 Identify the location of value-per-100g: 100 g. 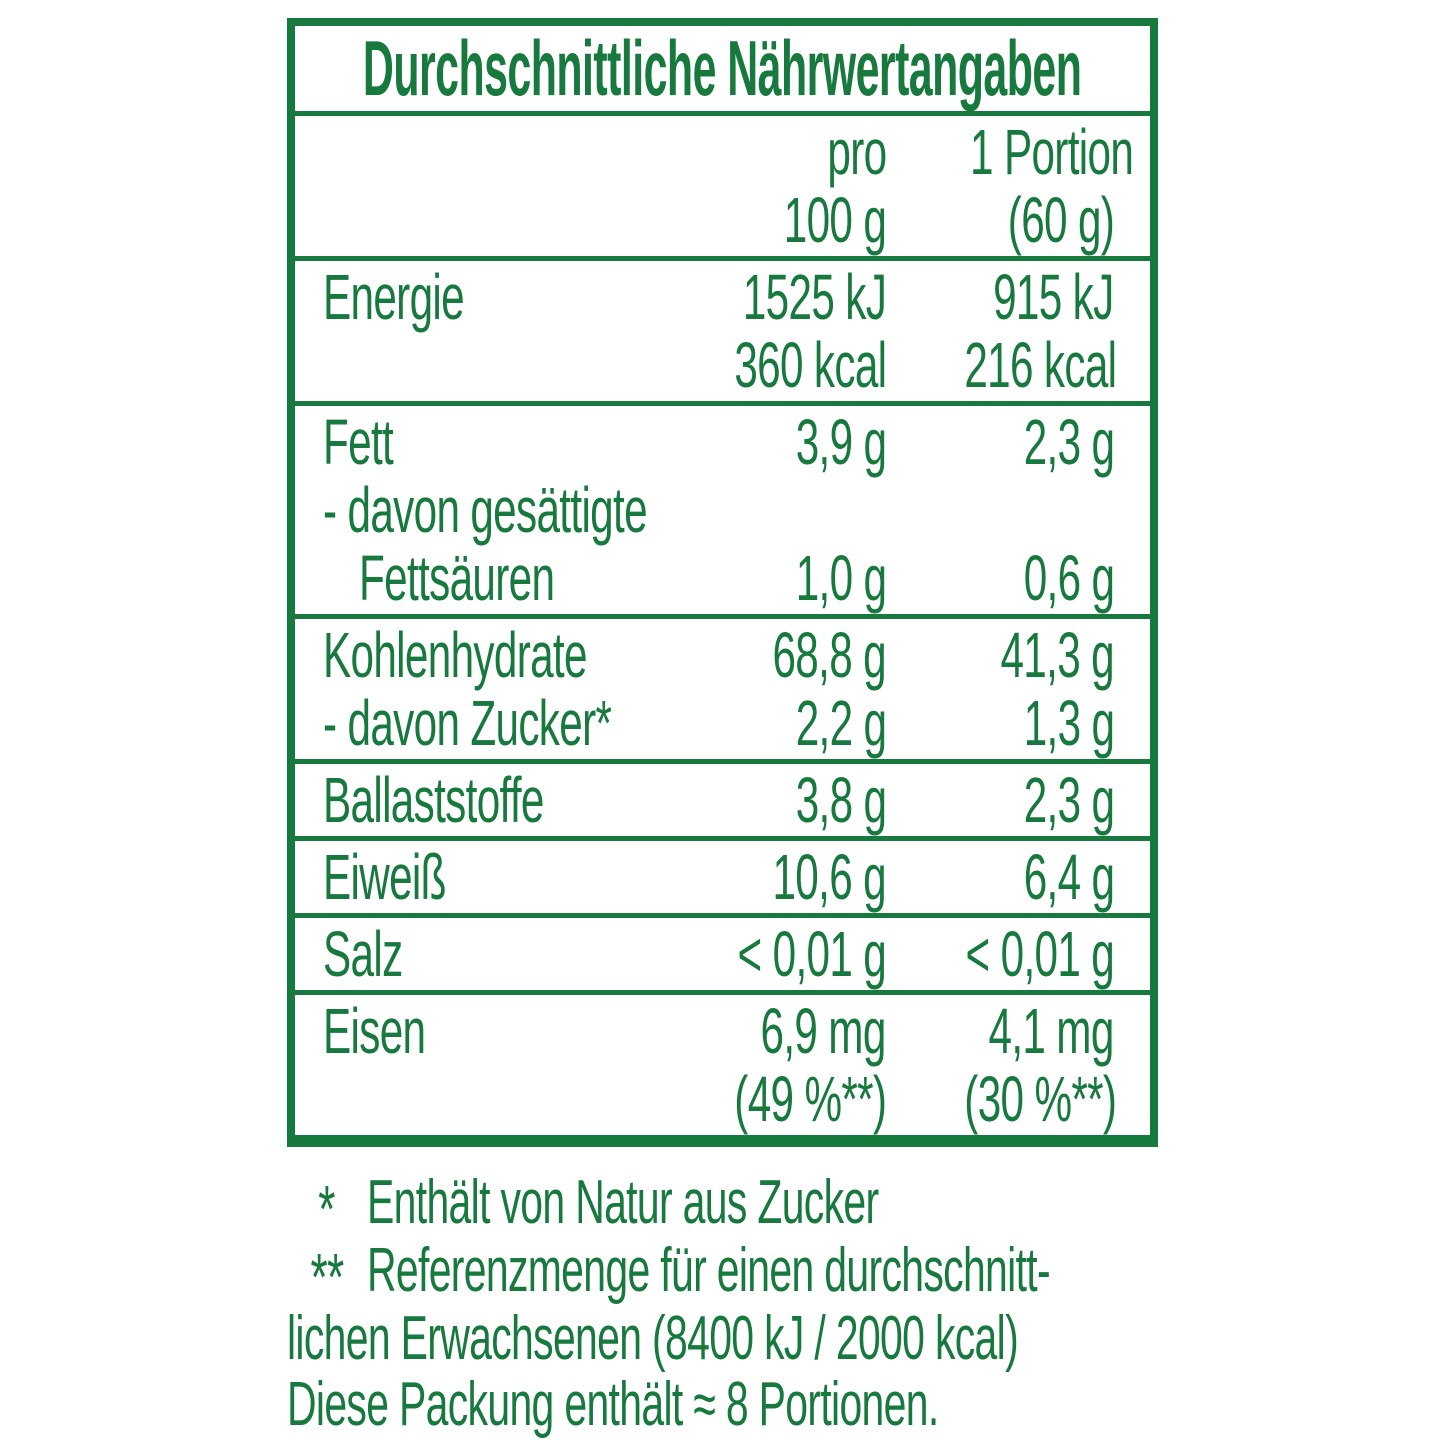
(761, 220).